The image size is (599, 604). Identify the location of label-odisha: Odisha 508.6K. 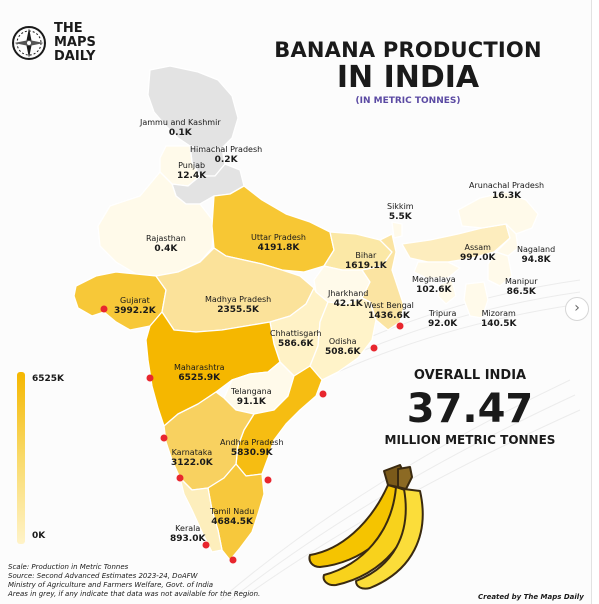
(343, 347).